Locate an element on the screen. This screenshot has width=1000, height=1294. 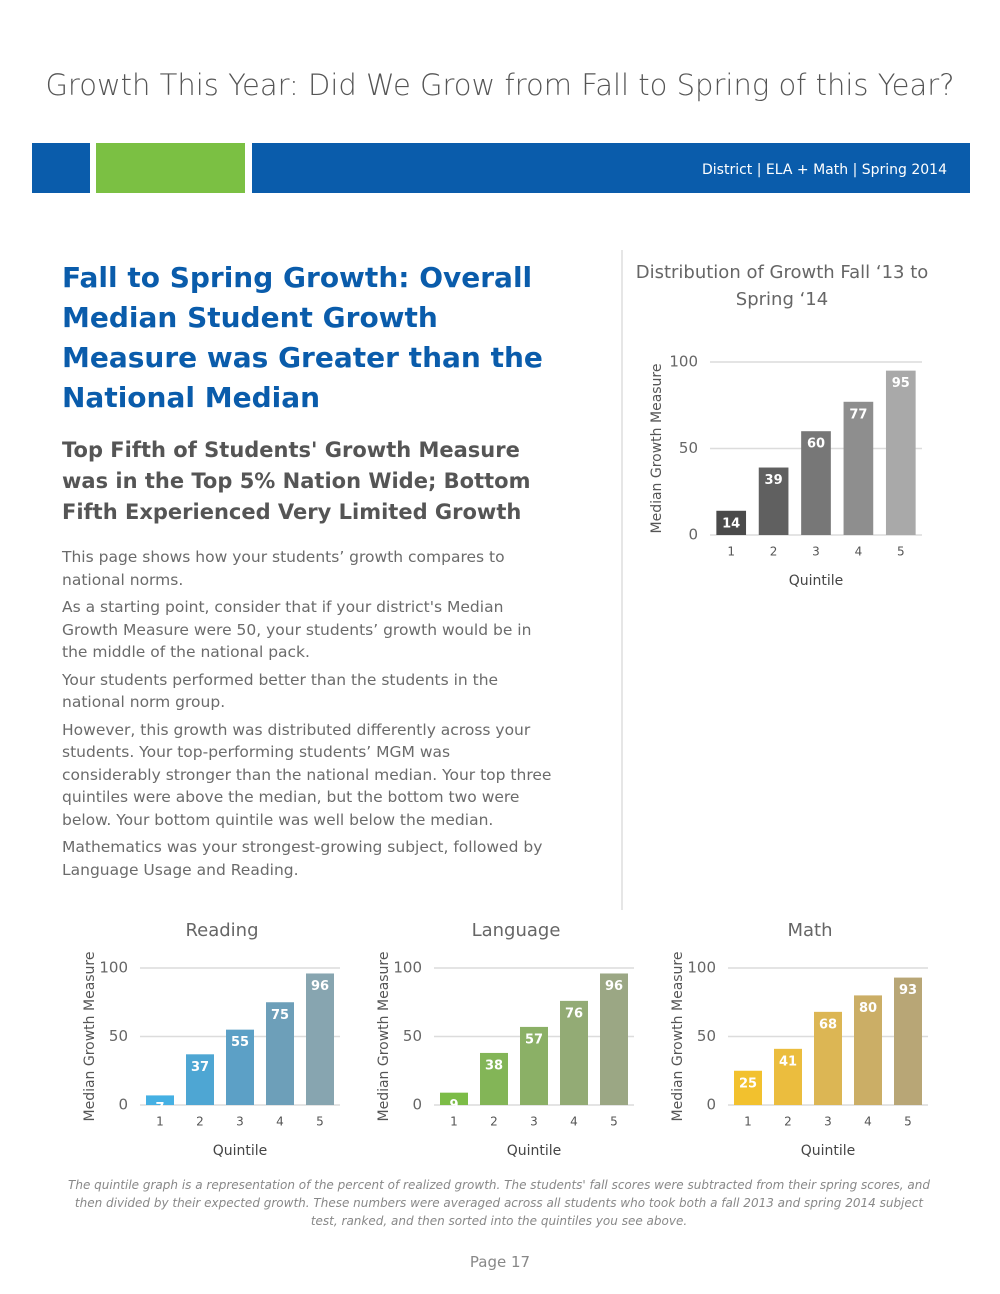
value-label: 37 is located at coordinates (200, 1067).